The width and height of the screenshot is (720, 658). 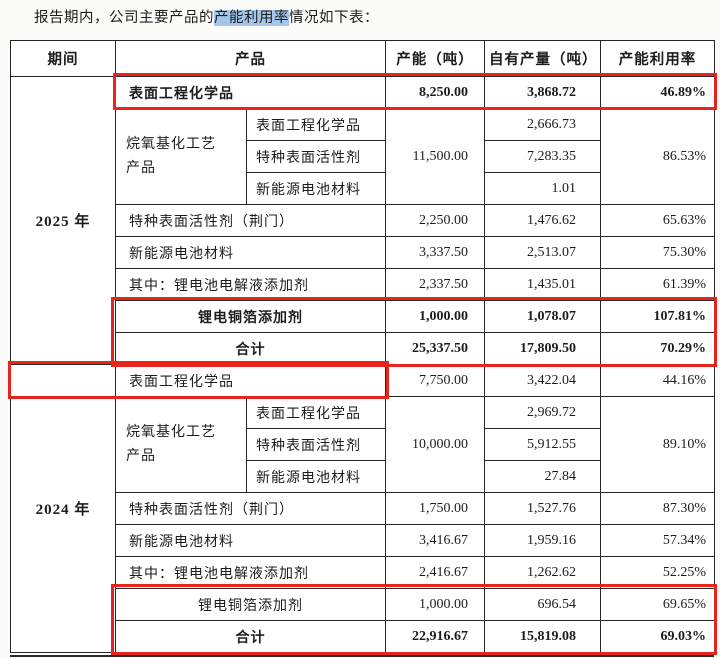 What do you see at coordinates (435, 252) in the screenshot?
I see `capacity-value: 3,337.50` at bounding box center [435, 252].